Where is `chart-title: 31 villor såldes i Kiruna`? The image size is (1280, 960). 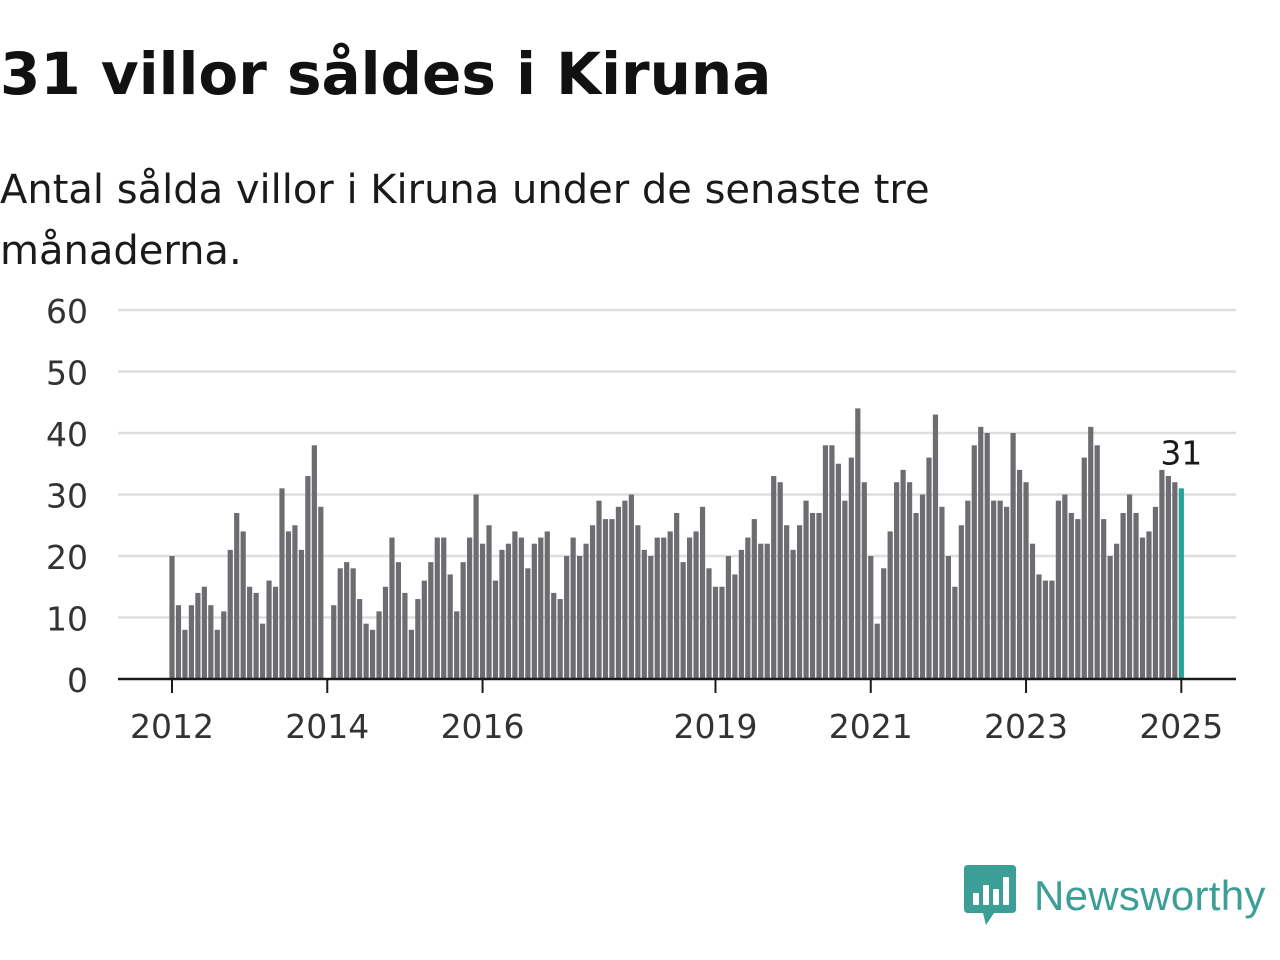 chart-title: 31 villor såldes i Kiruna is located at coordinates (386, 74).